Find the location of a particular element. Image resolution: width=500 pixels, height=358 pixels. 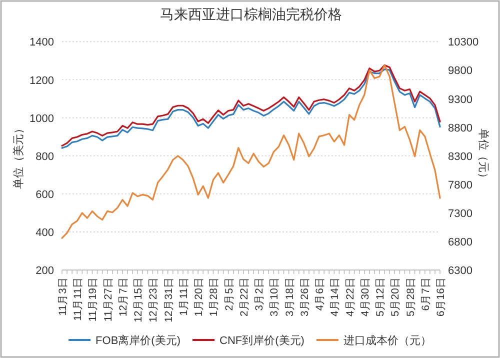

y-tick-label: 600 is located at coordinates (45, 194).